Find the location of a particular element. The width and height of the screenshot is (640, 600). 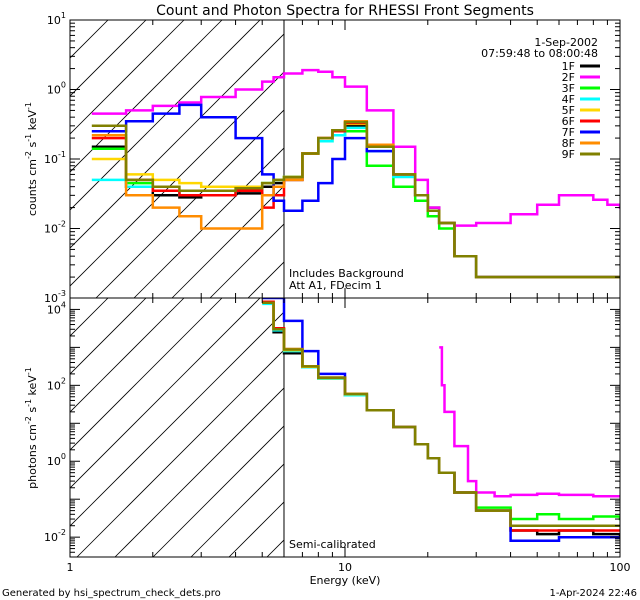

legend-label: 8F is located at coordinates (568, 143).